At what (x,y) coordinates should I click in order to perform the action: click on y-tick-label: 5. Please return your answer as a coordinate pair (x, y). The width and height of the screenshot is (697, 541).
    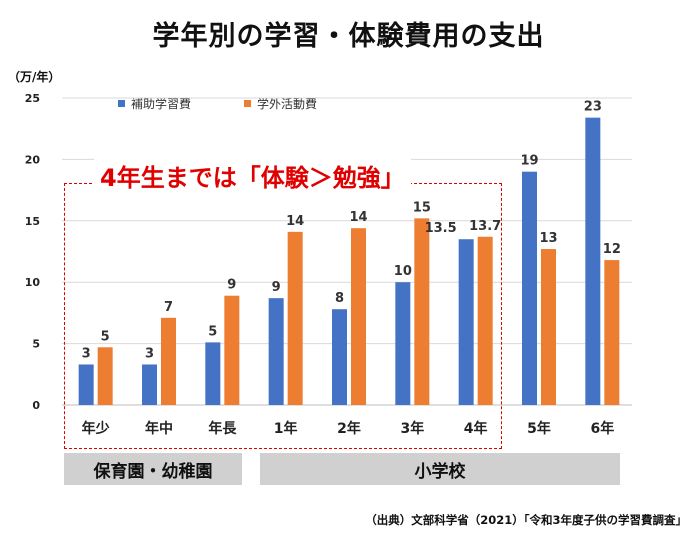
    Looking at the image, I should click on (36, 344).